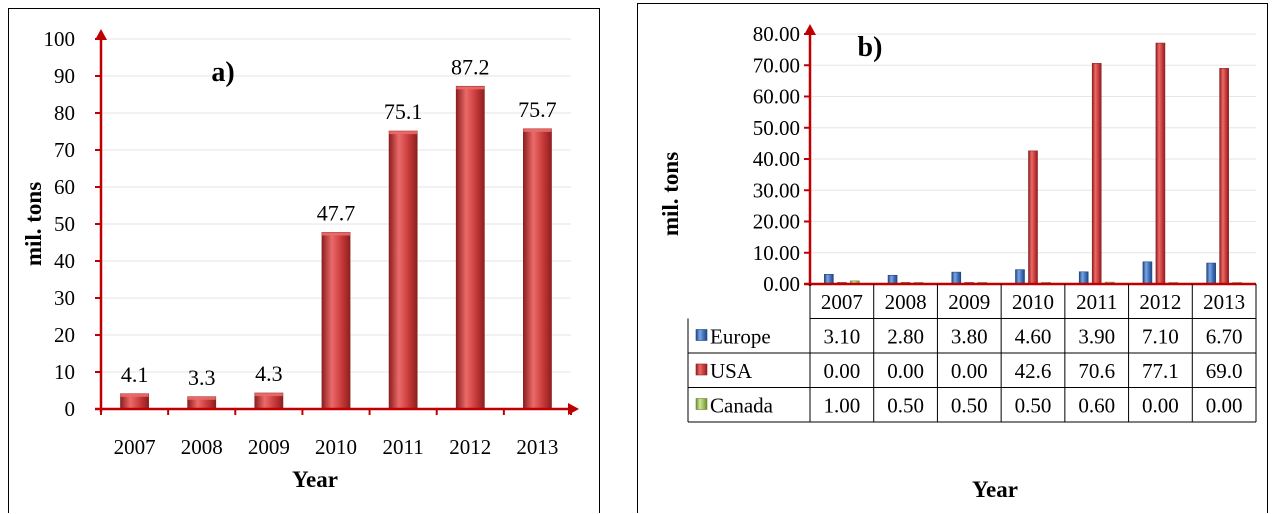  I want to click on table-value: 0.60, so click(1096, 406).